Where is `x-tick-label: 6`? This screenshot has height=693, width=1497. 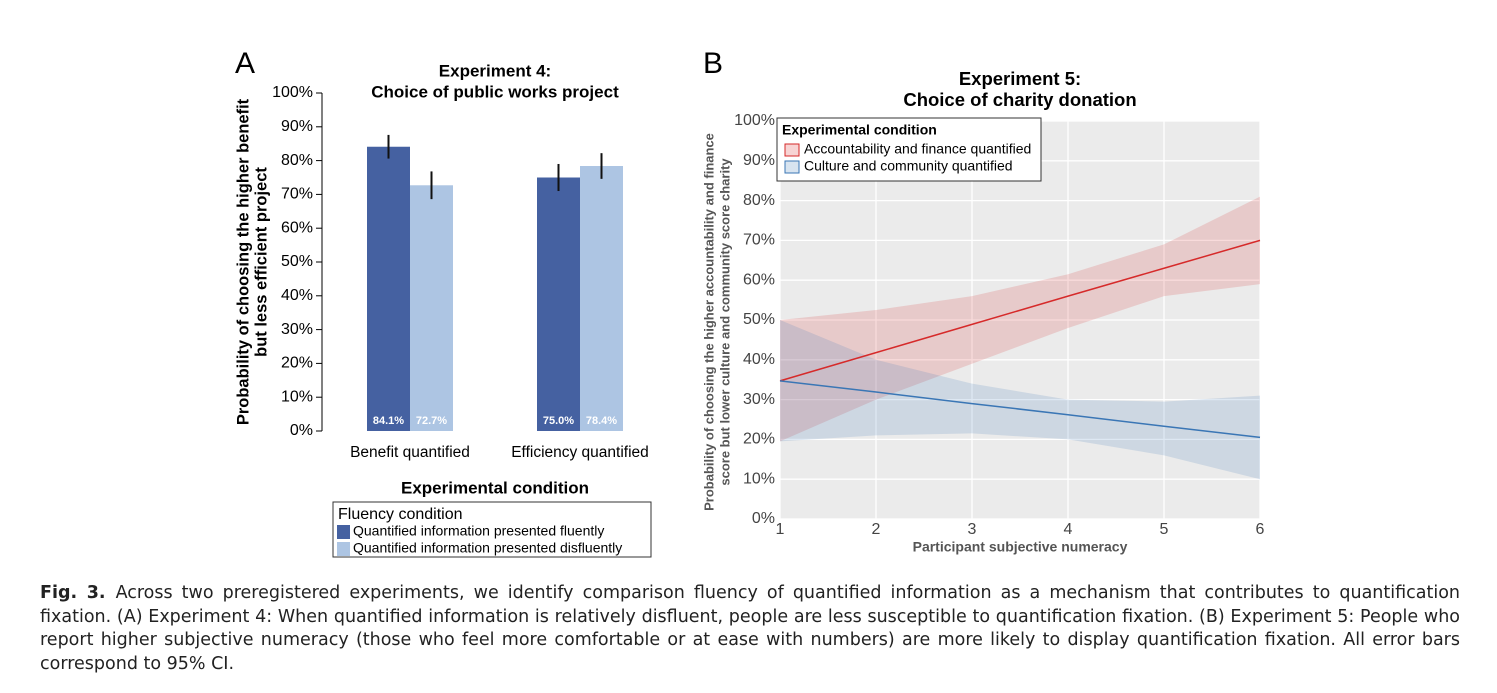
x-tick-label: 6 is located at coordinates (1260, 529).